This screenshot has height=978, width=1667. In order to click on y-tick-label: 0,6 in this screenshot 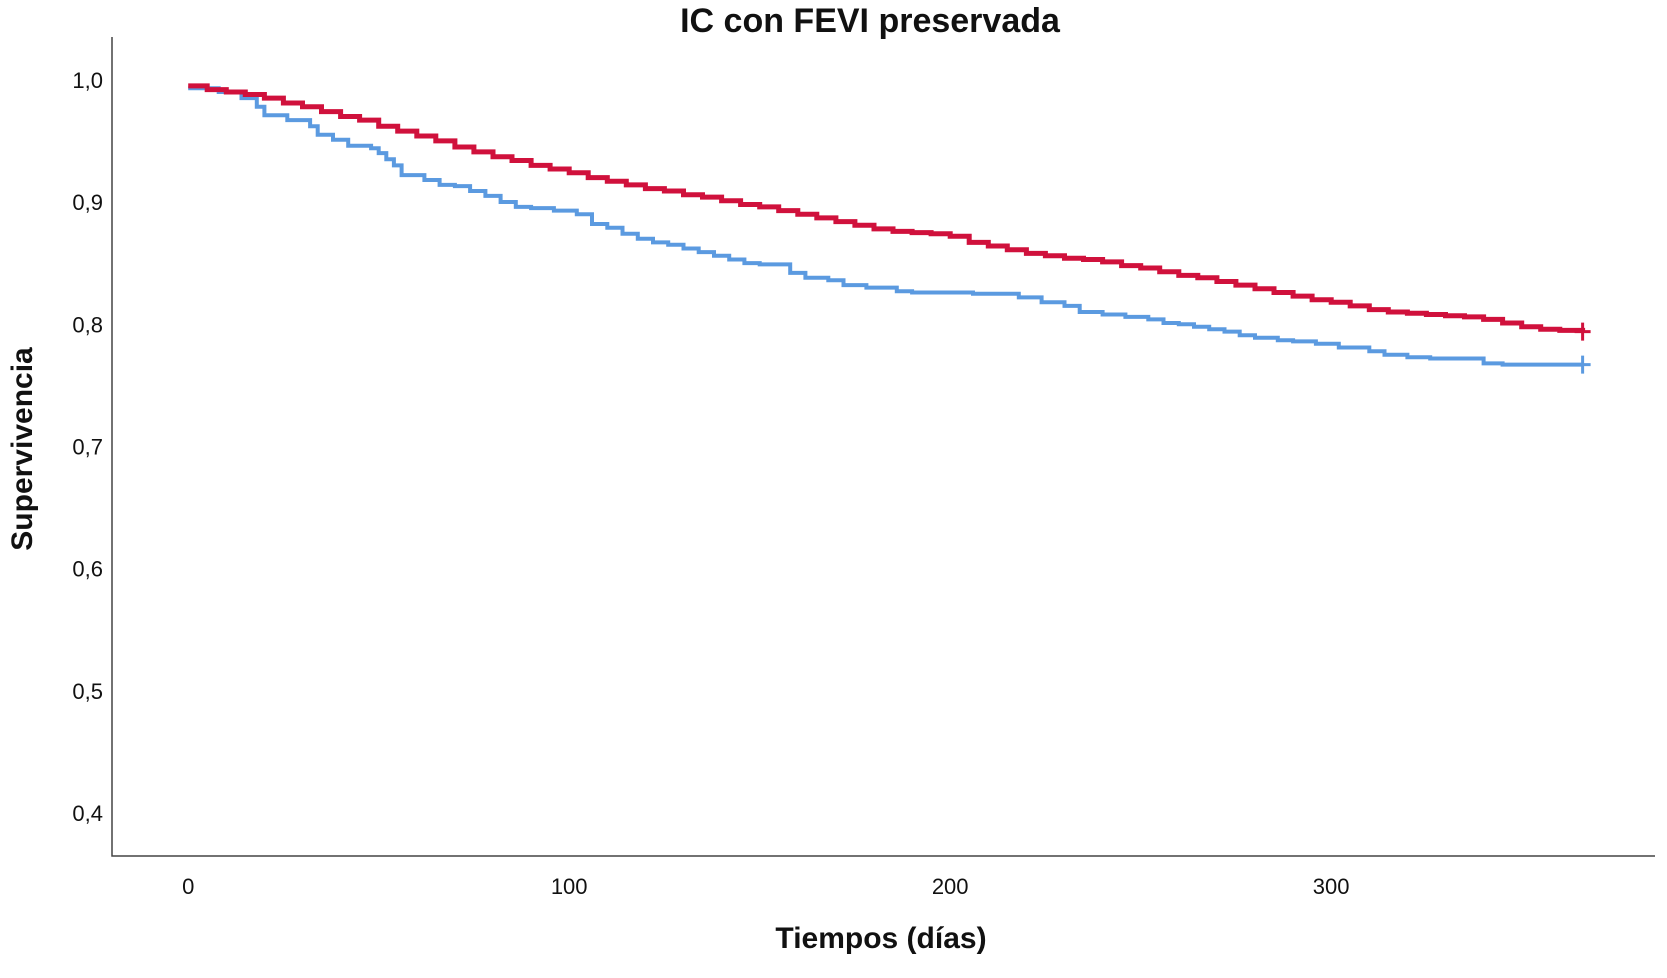, I will do `click(87, 569)`.